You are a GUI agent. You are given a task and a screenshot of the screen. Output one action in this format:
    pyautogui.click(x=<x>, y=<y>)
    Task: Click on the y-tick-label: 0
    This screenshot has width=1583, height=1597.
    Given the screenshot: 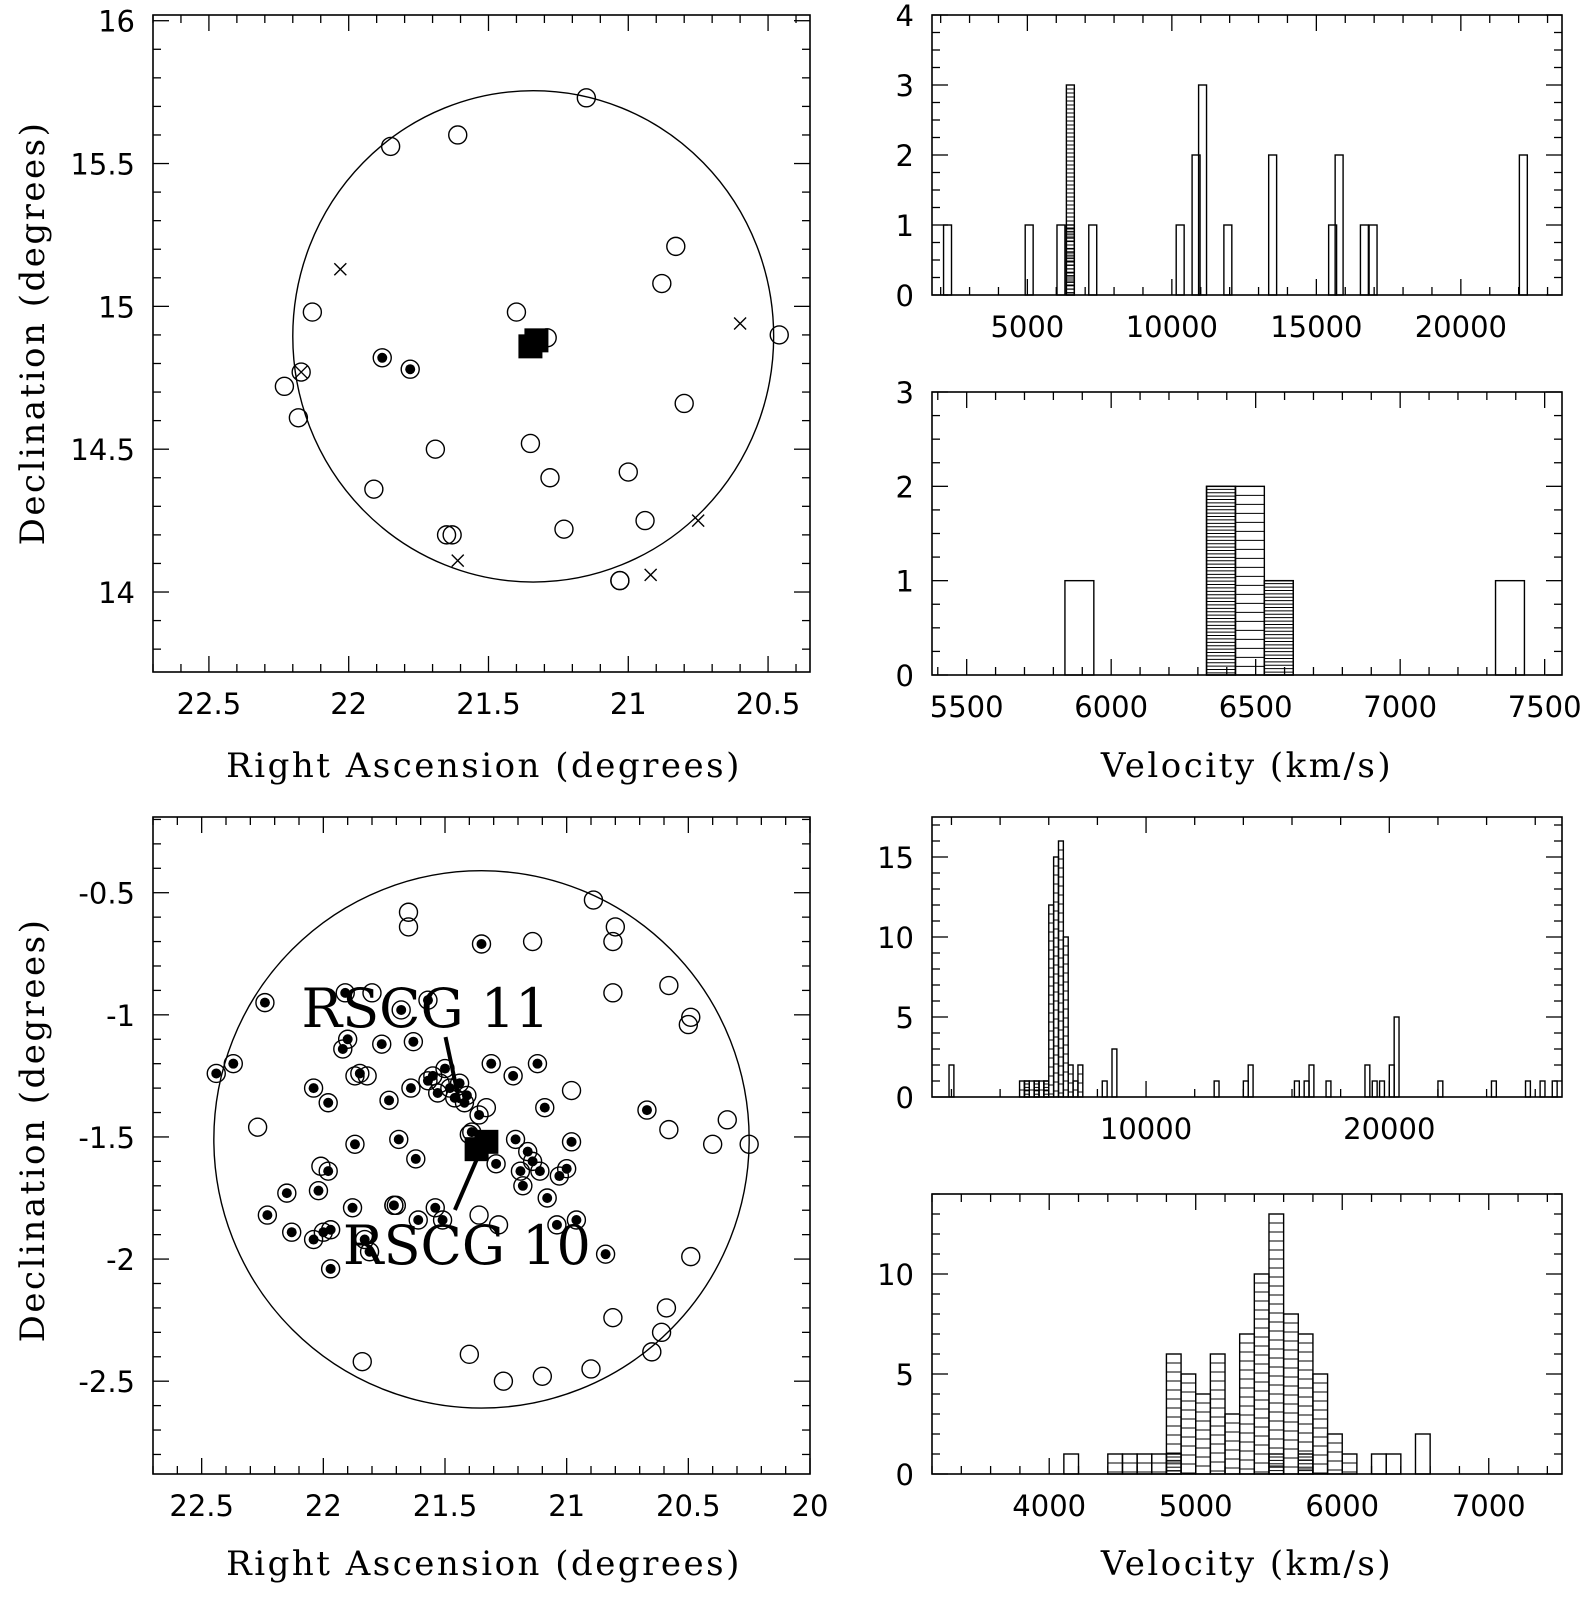 What is the action you would take?
    pyautogui.click(x=905, y=1098)
    